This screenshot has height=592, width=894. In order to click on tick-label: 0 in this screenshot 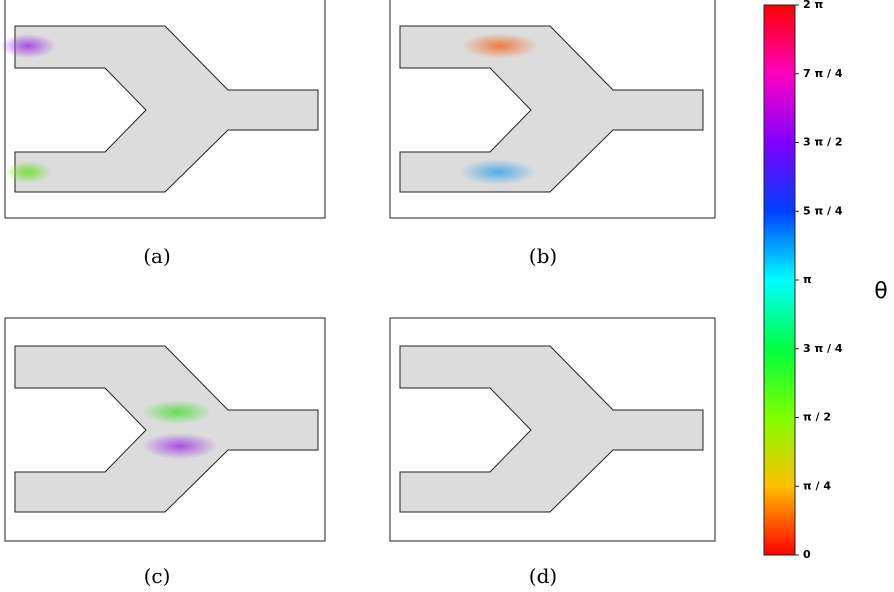, I will do `click(807, 554)`.